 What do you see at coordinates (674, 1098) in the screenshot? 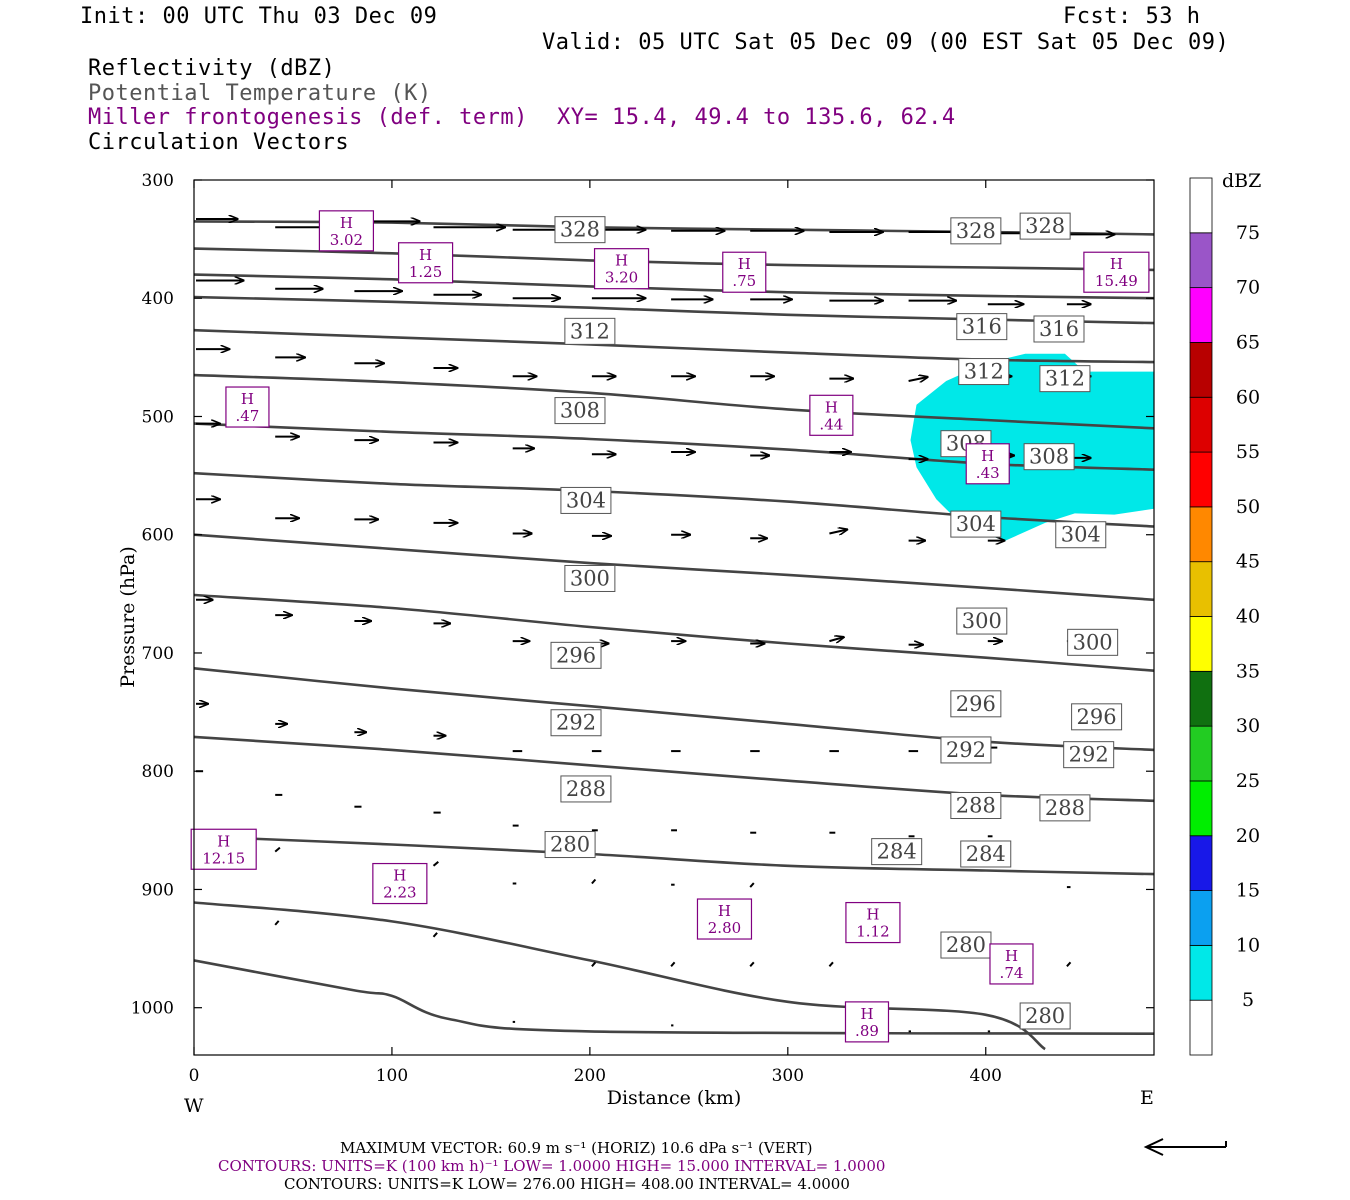
I see `x-axis-title: Distance (km)` at bounding box center [674, 1098].